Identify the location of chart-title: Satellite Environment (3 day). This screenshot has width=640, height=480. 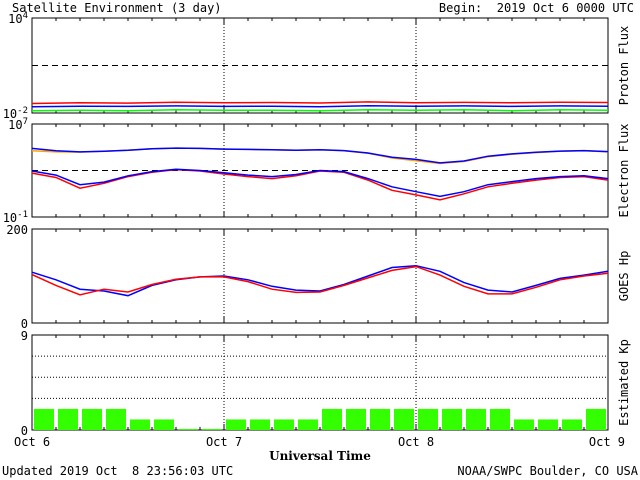
(117, 8).